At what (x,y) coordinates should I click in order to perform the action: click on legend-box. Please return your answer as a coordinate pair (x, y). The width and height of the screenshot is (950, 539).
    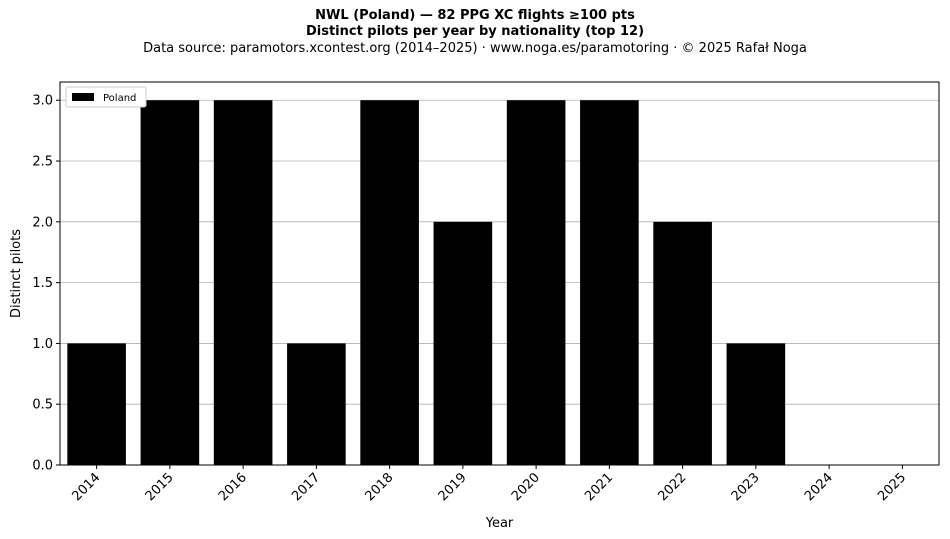
    Looking at the image, I should click on (106, 97).